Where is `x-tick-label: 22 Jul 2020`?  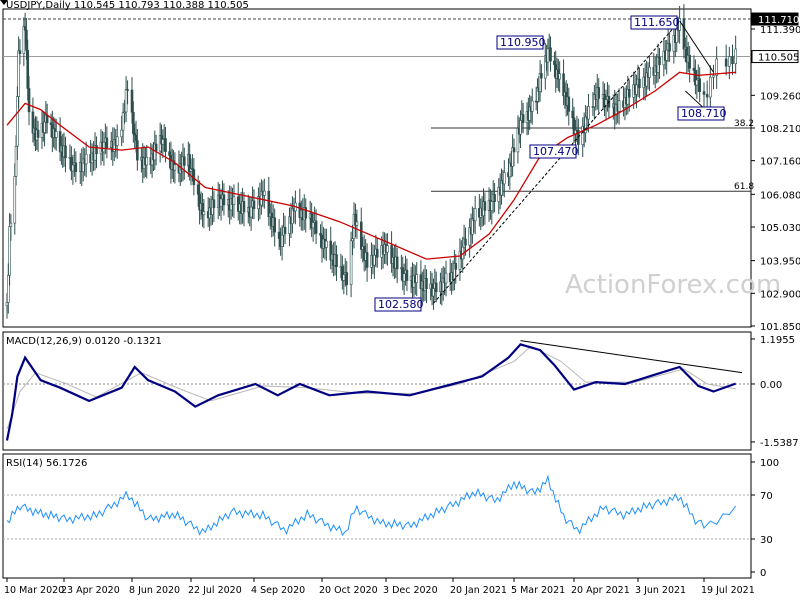 x-tick-label: 22 Jul 2020 is located at coordinates (215, 590).